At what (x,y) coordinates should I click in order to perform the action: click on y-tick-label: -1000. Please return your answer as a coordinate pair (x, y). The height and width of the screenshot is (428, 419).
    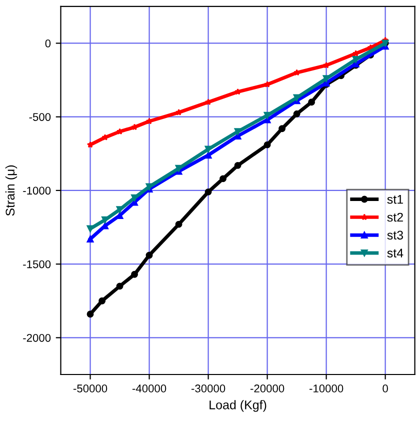
    Looking at the image, I should click on (37, 190).